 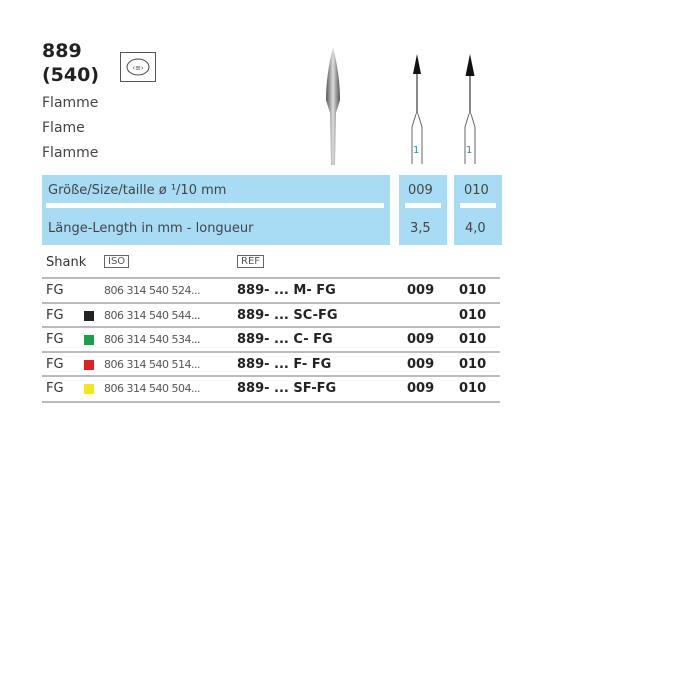 I want to click on size-value: 010, so click(x=476, y=190).